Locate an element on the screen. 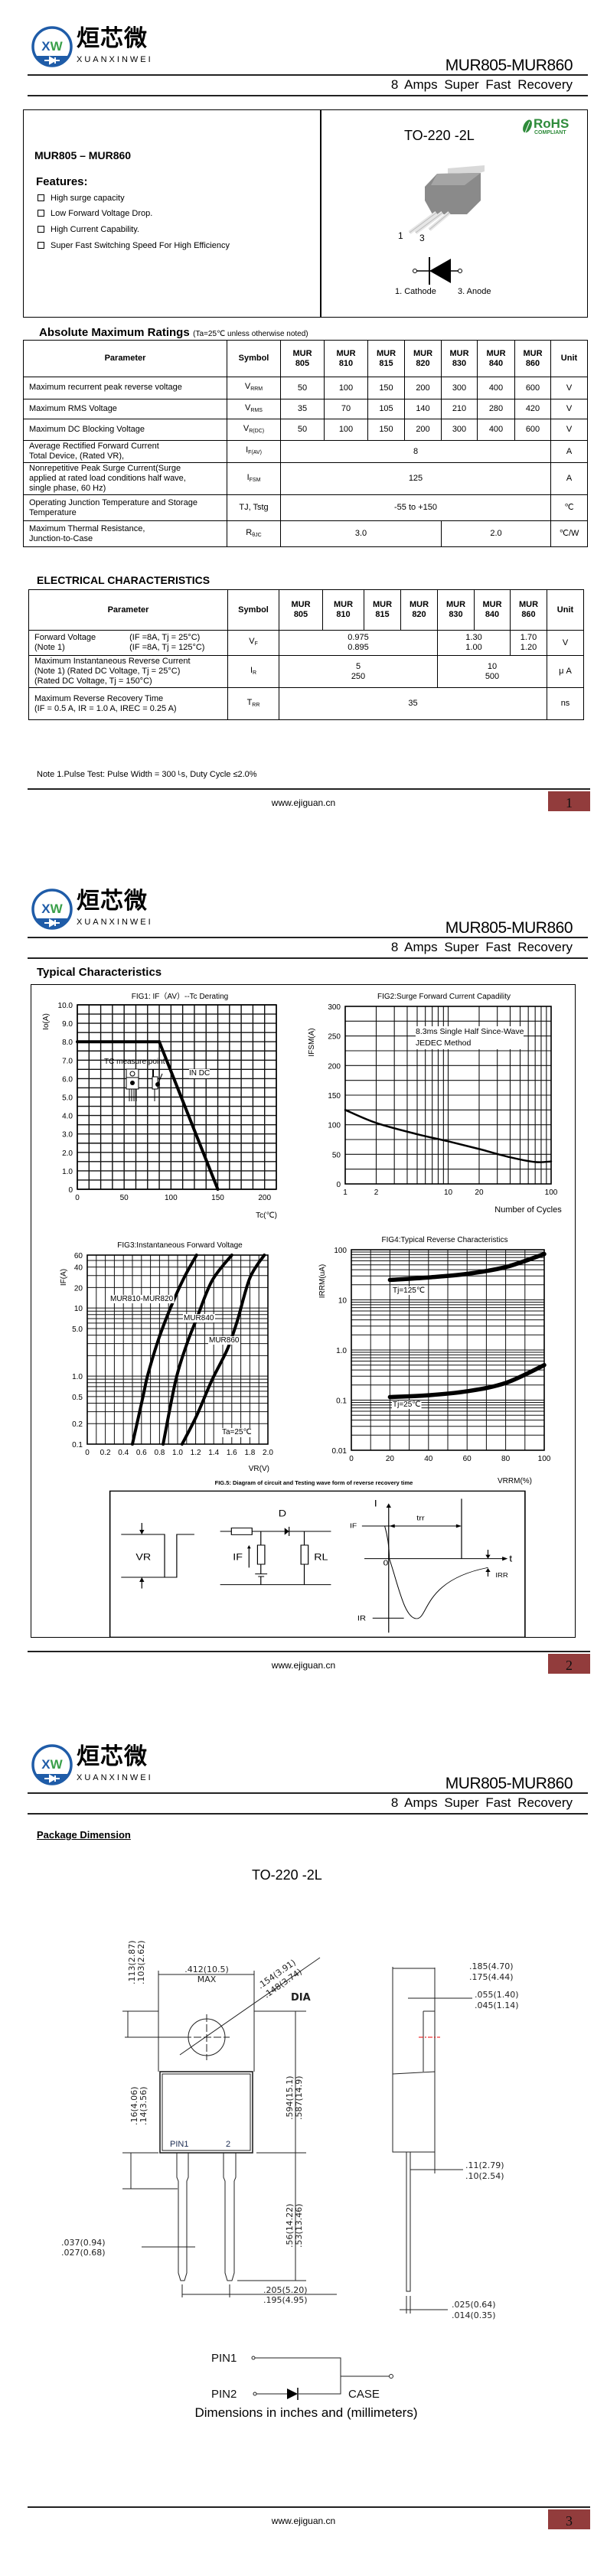 The height and width of the screenshot is (2576, 607). abs-max-value-cell: 400 is located at coordinates (496, 388).